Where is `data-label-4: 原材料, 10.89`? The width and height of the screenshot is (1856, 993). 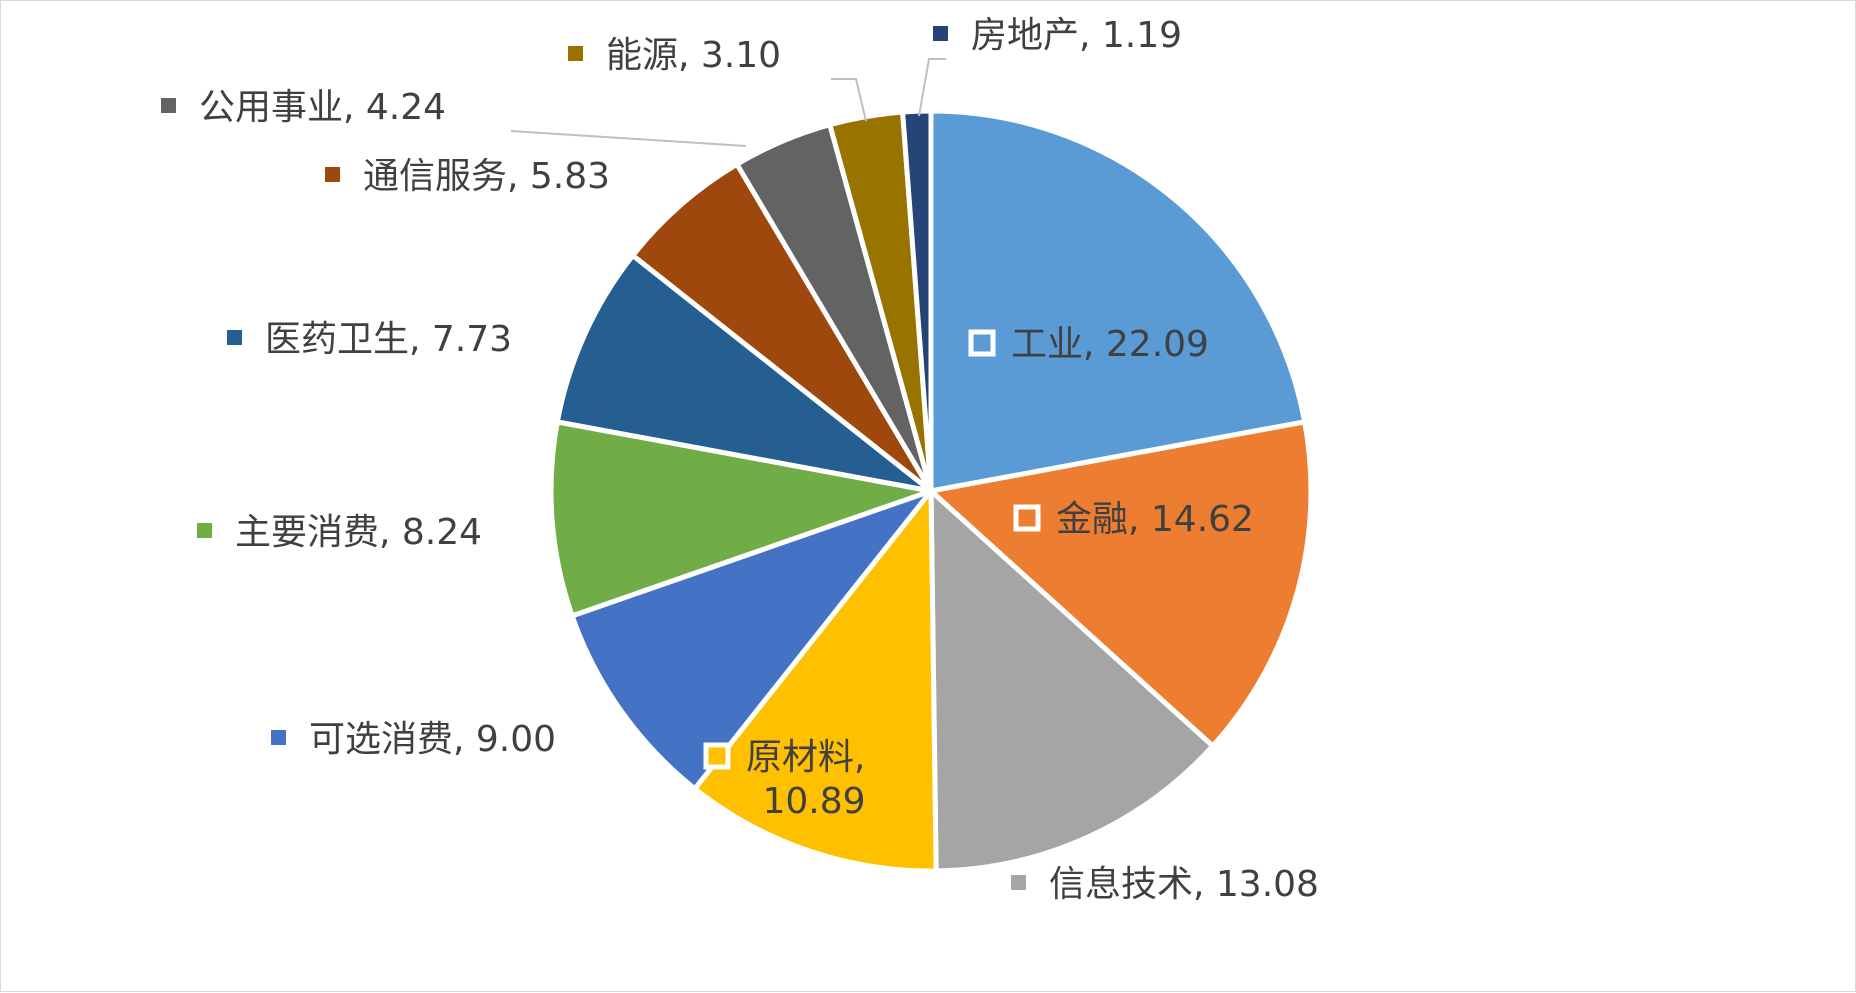
data-label-4: 原材料, 10.89 is located at coordinates (784, 779).